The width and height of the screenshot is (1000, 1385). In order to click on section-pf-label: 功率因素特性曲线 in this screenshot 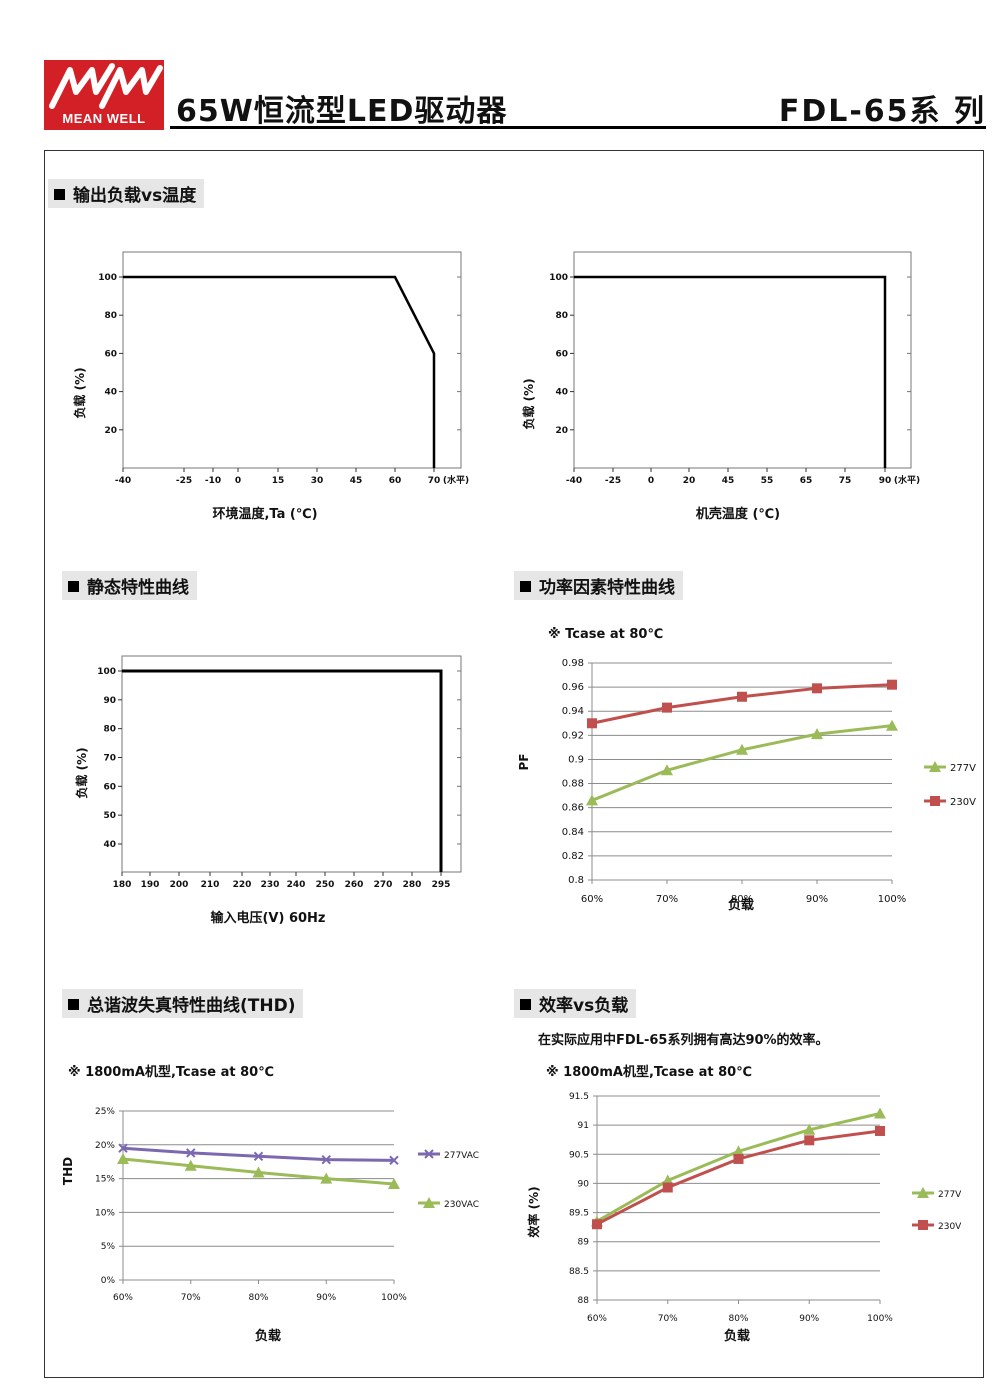, I will do `click(607, 588)`.